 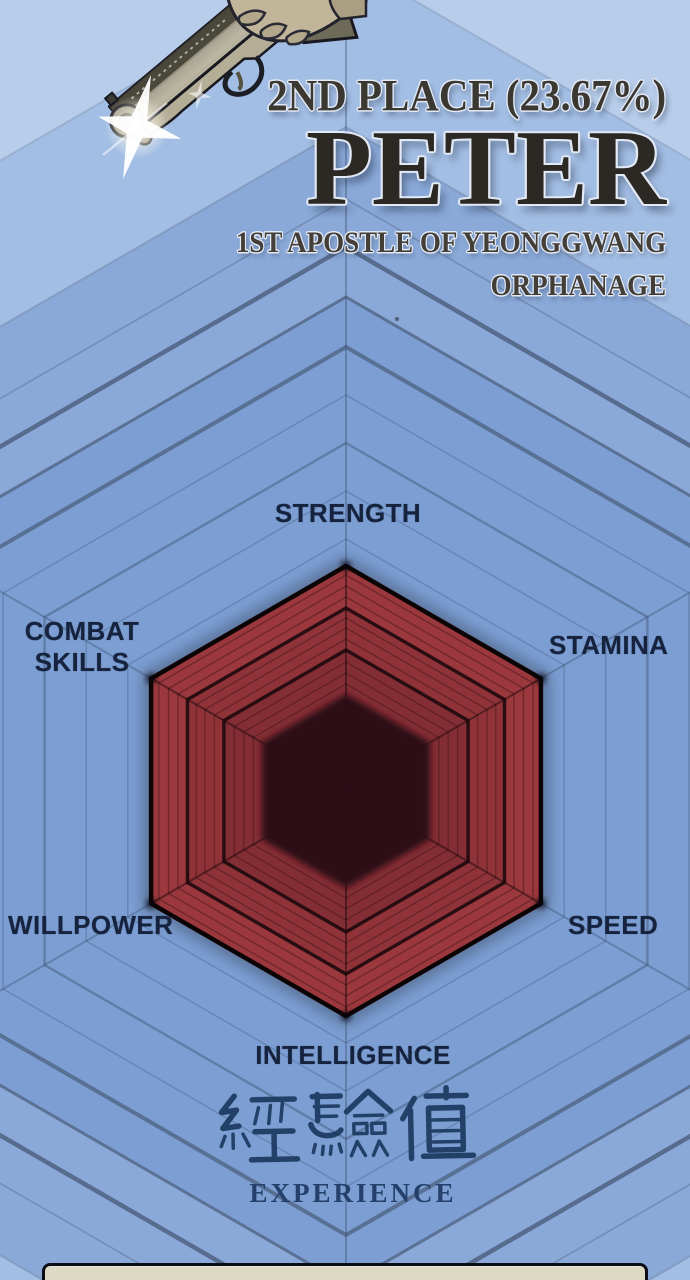 I want to click on axis-label-speed: SPEED, so click(x=613, y=925).